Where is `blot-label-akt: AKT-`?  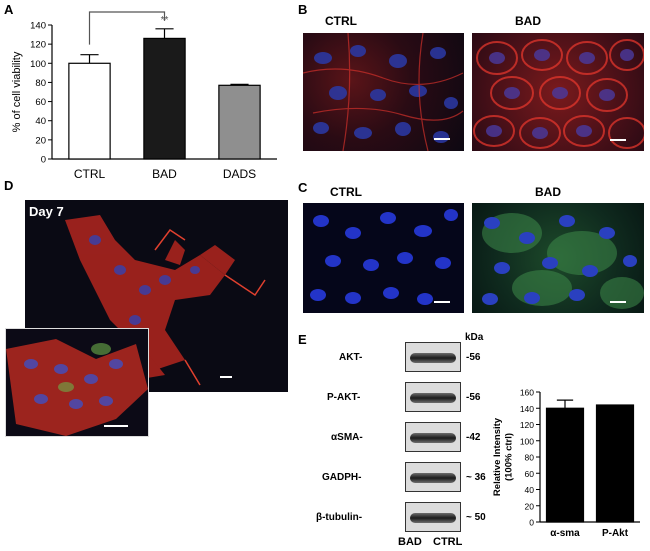 blot-label-akt: AKT- is located at coordinates (351, 357).